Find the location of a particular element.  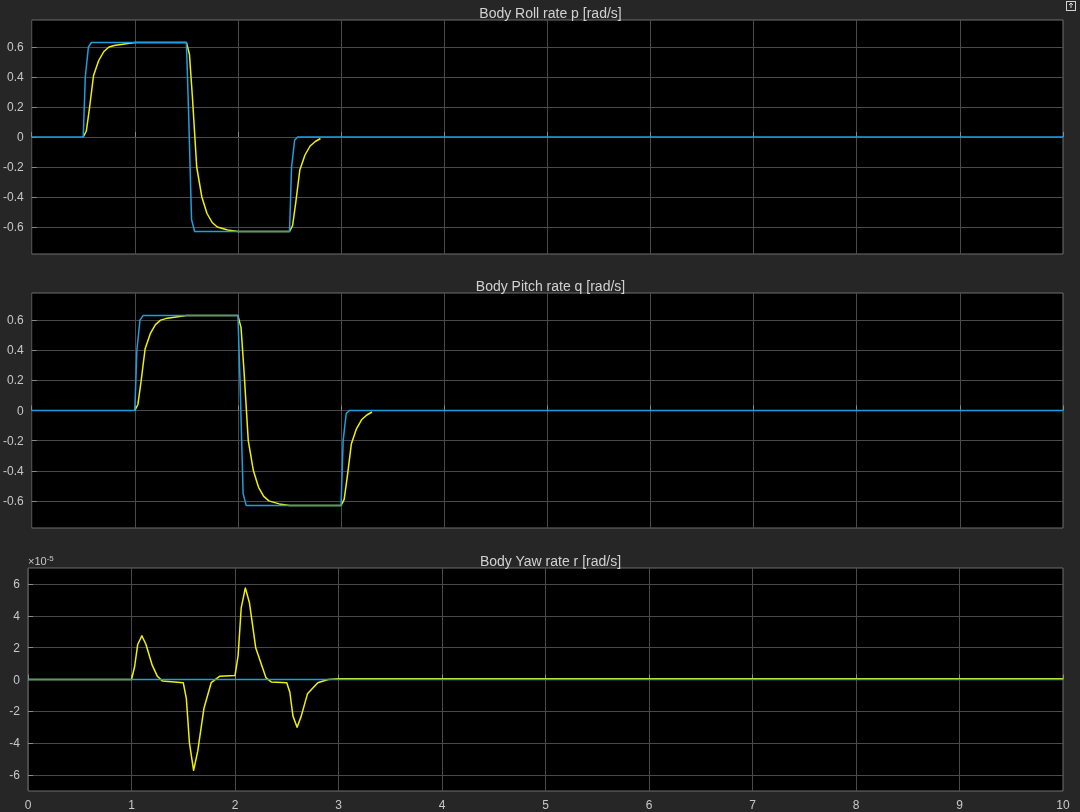

y-tick-label: -2 is located at coordinates (15, 711).